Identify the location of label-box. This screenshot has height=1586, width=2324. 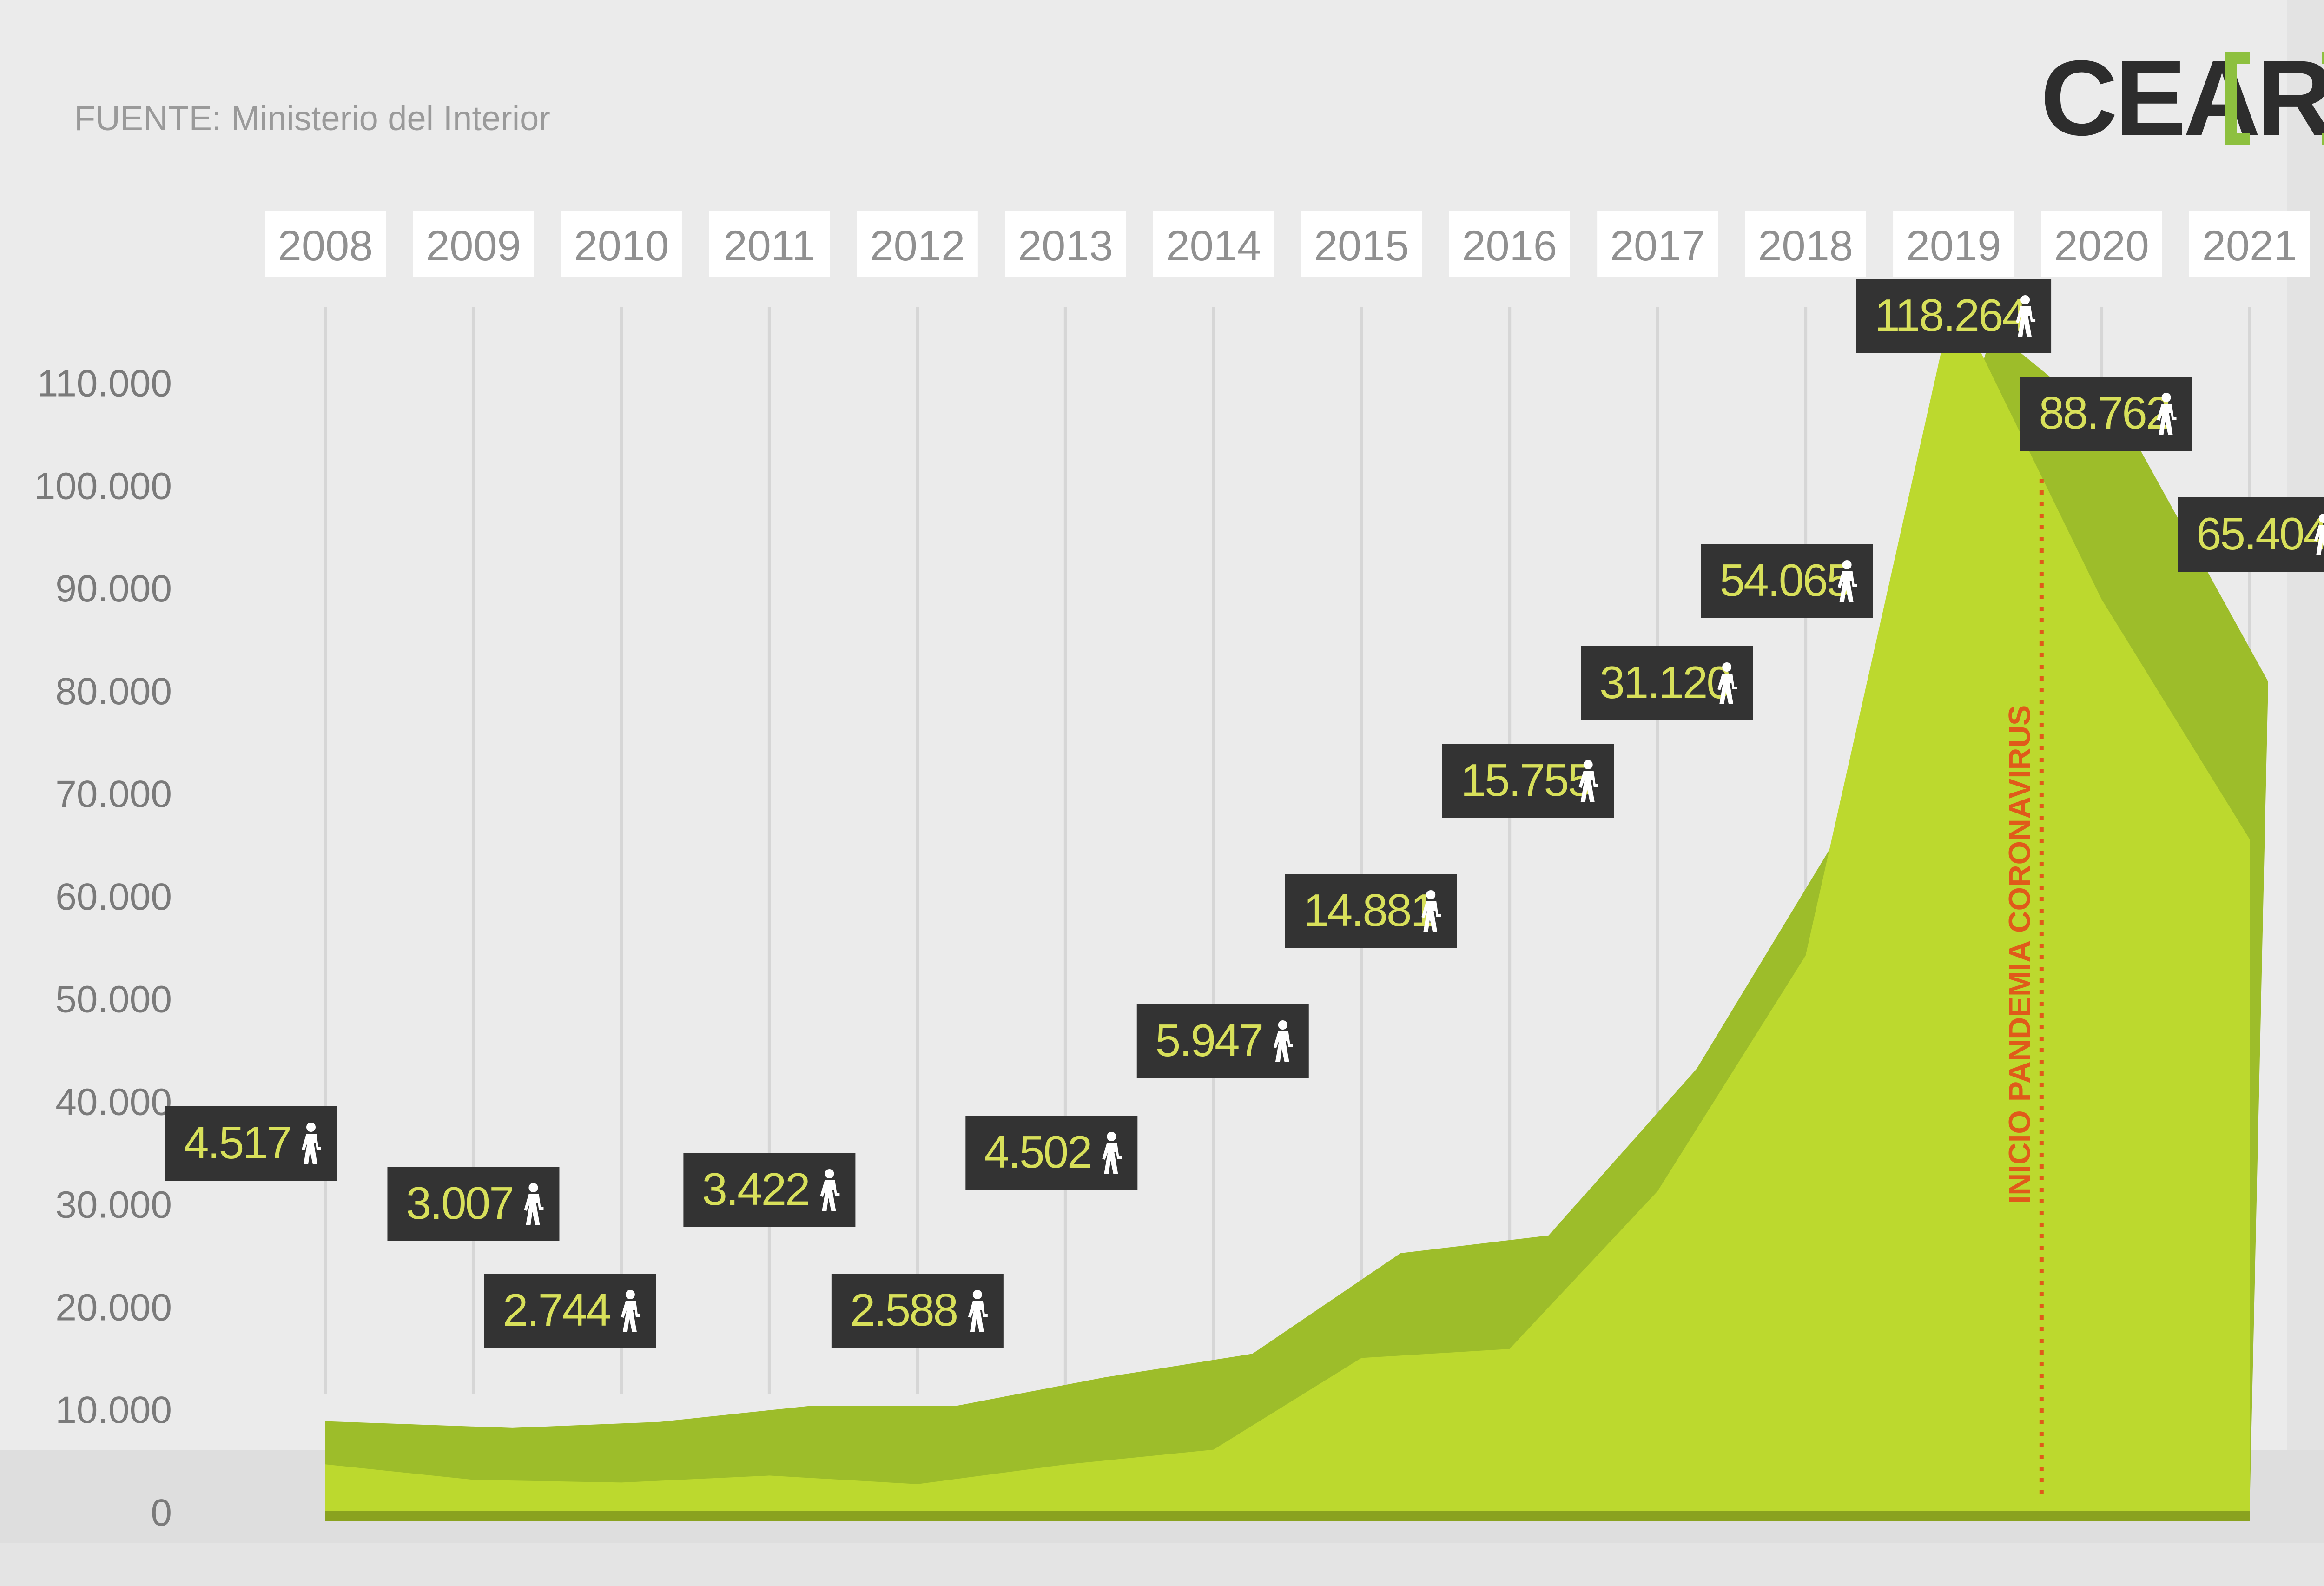
(2251, 534).